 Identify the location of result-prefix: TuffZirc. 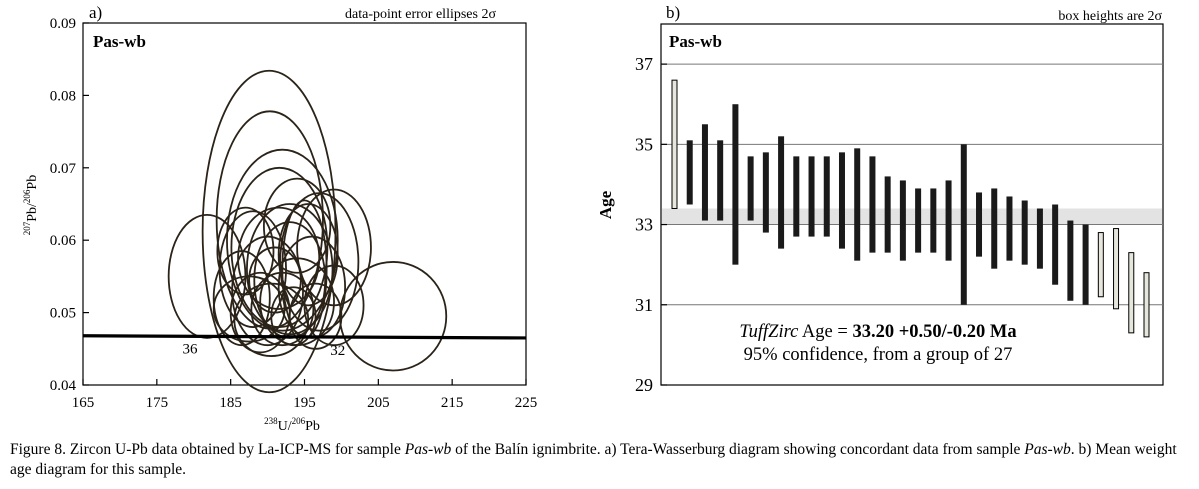
(769, 332).